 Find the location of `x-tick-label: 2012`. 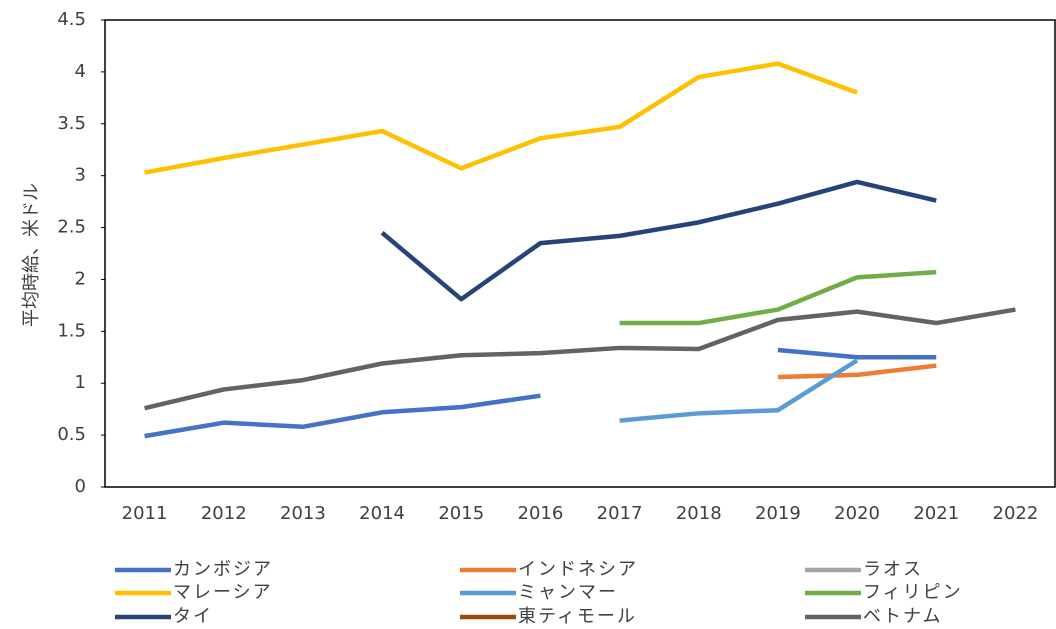

x-tick-label: 2012 is located at coordinates (224, 513).